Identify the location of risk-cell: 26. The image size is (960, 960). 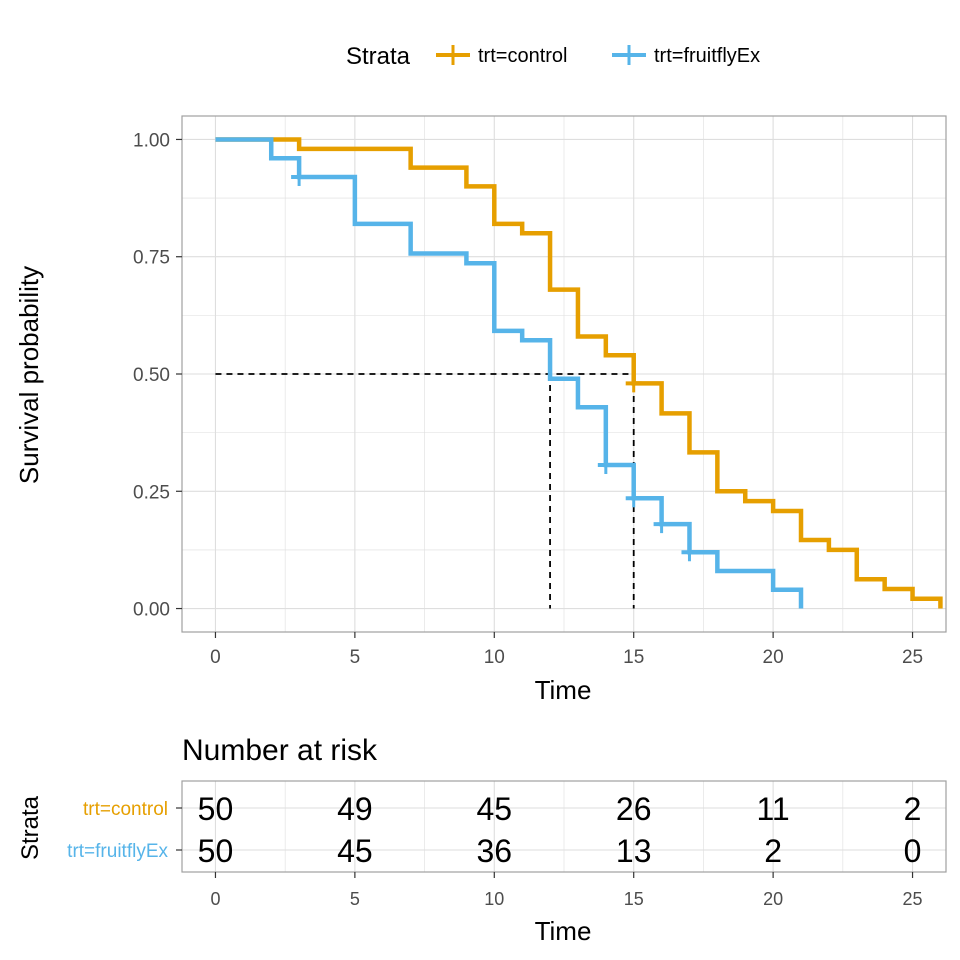
(634, 809).